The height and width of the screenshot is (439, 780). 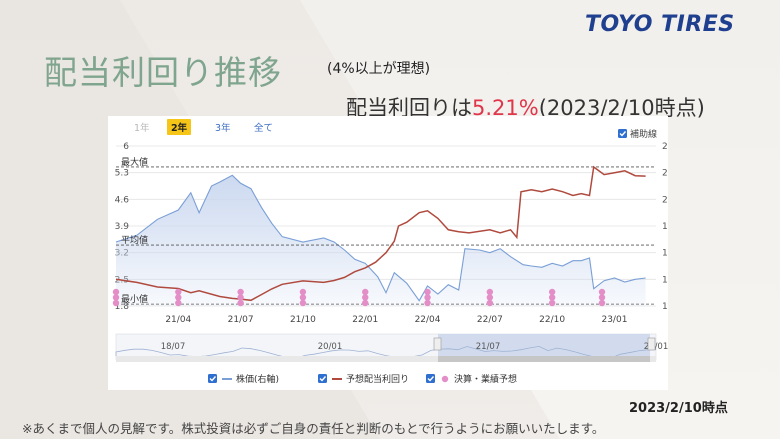 I want to click on x-tick-label: 22/04, so click(x=428, y=320).